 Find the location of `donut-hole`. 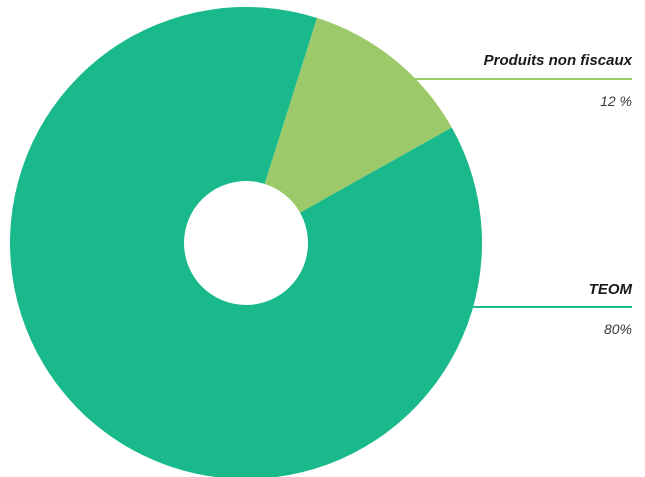

donut-hole is located at coordinates (246, 243).